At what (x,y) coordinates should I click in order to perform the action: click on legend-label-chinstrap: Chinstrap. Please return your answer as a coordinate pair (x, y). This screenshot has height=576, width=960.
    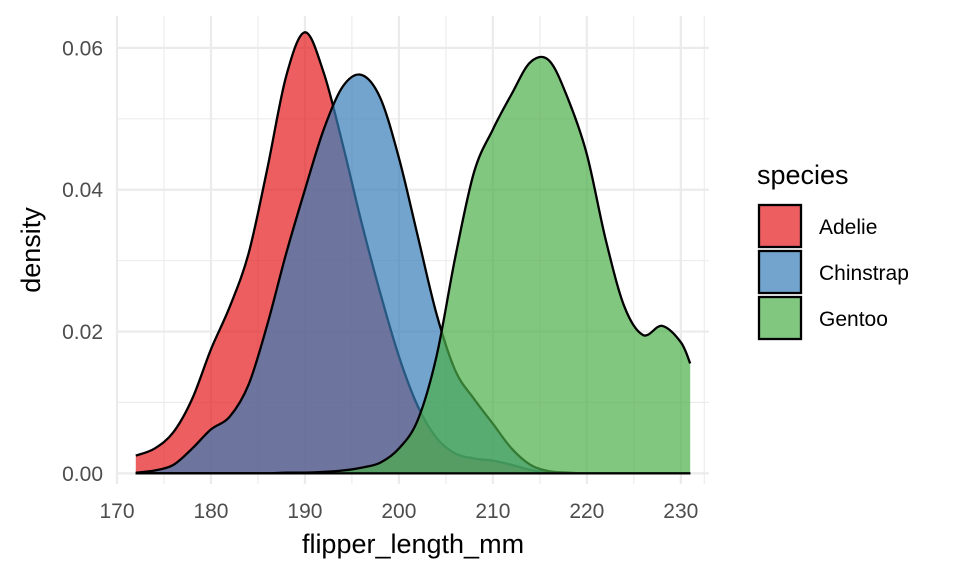
    Looking at the image, I should click on (864, 273).